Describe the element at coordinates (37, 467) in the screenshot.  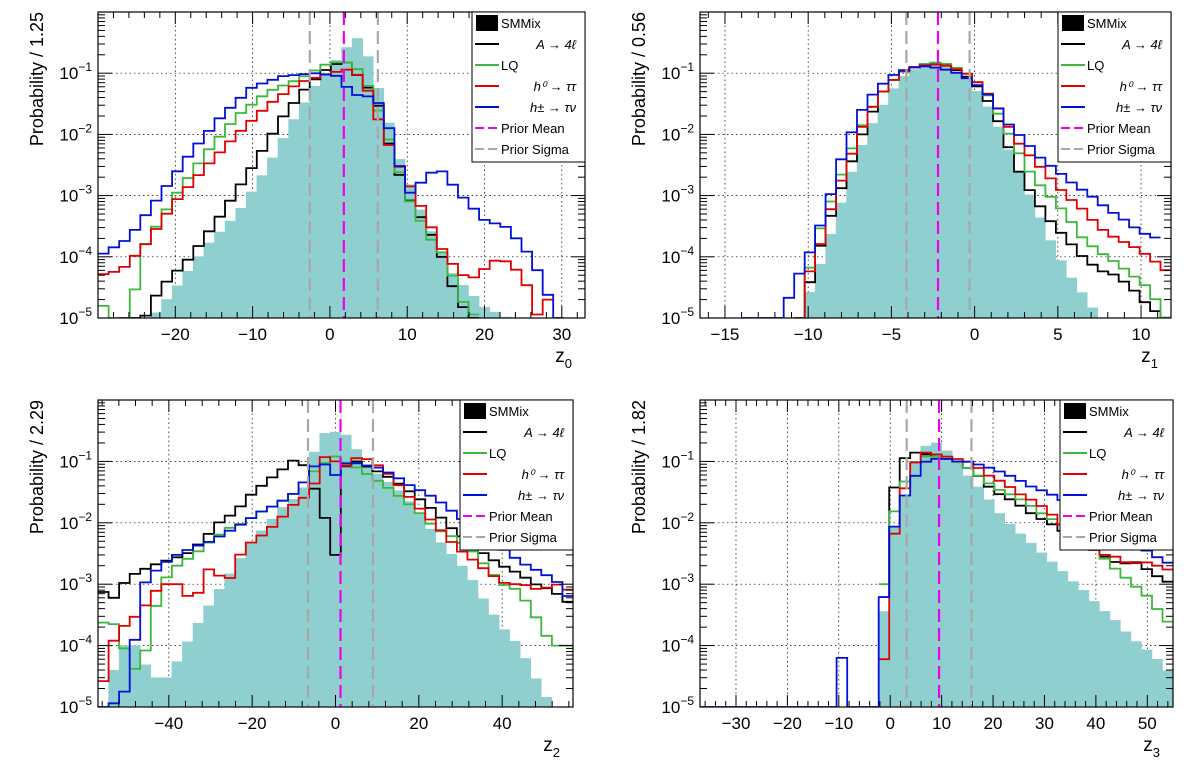
I see `y-axis-label: Probability / 2.29` at that location.